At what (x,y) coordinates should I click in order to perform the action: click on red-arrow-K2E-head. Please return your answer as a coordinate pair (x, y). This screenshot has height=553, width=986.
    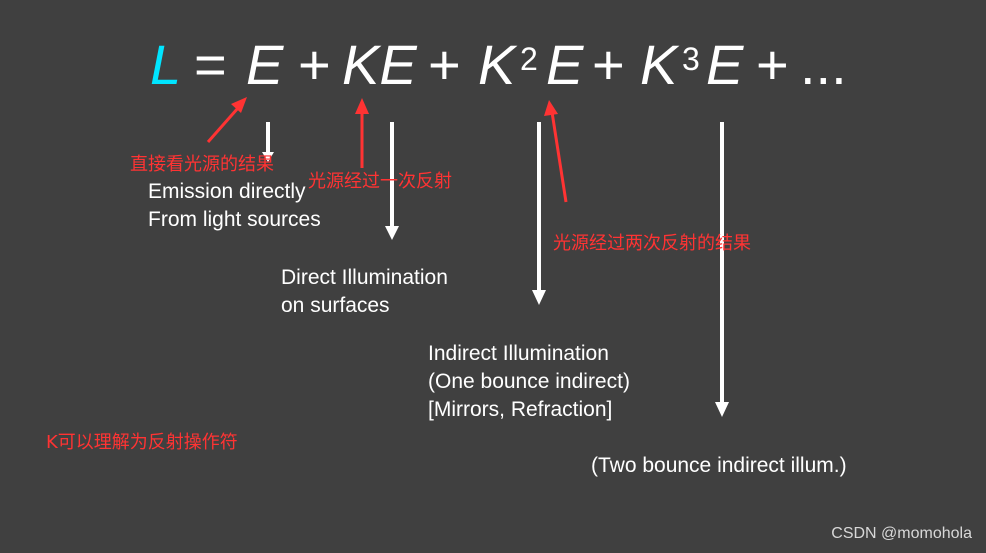
    Looking at the image, I should click on (551, 108).